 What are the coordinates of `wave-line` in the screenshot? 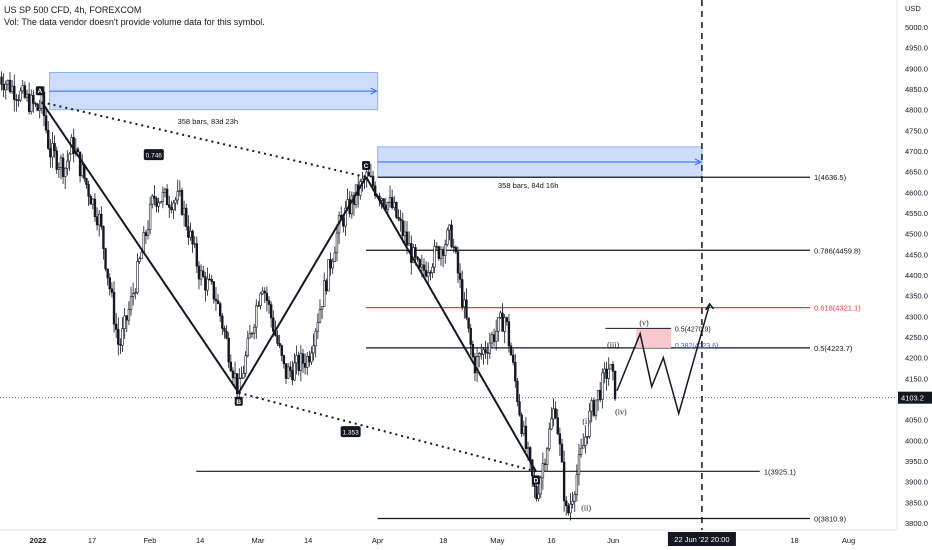 It's located at (451, 324).